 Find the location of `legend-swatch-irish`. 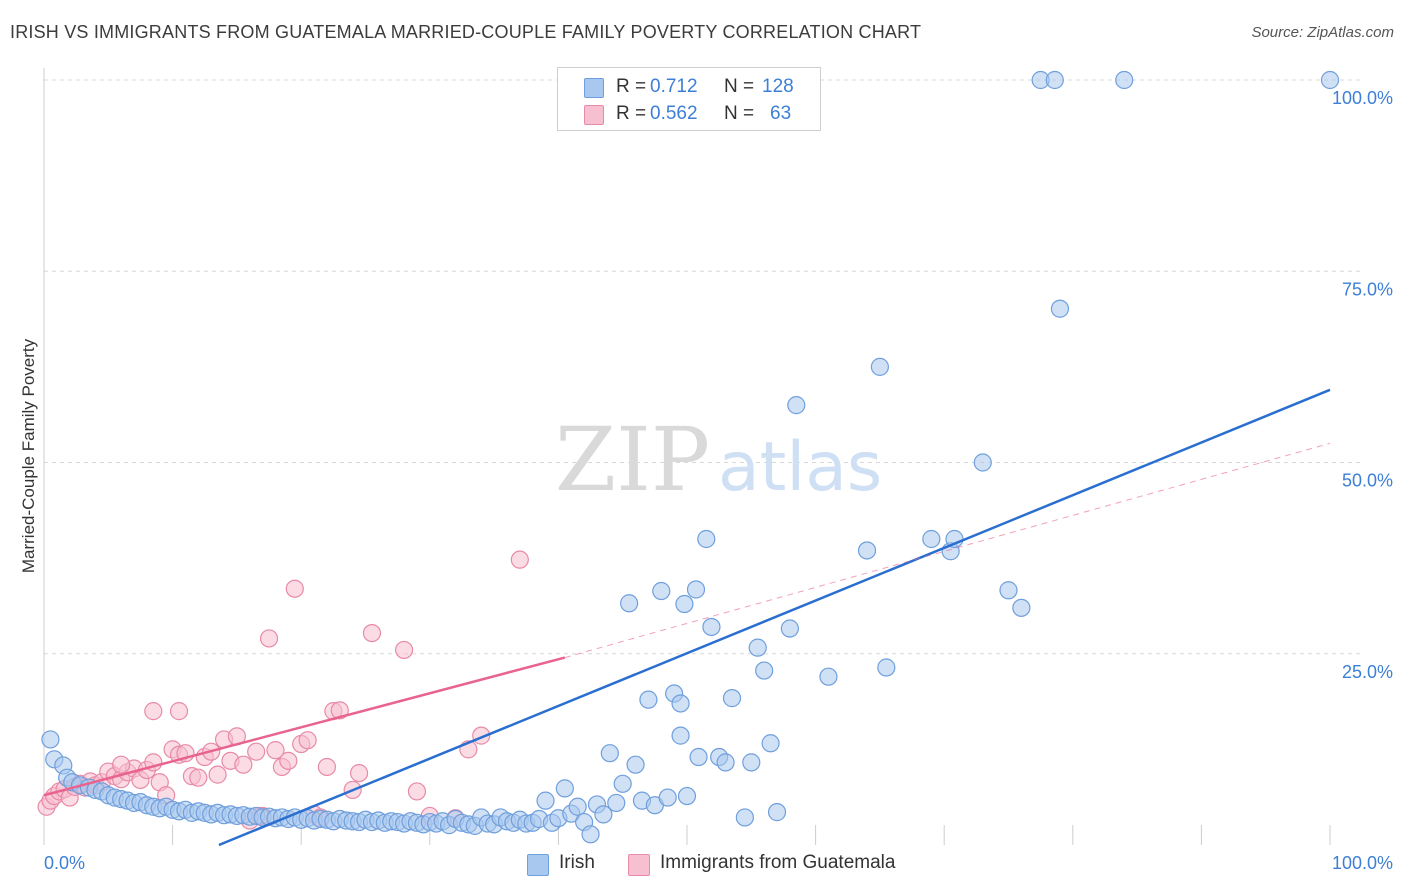

legend-swatch-irish is located at coordinates (594, 88).